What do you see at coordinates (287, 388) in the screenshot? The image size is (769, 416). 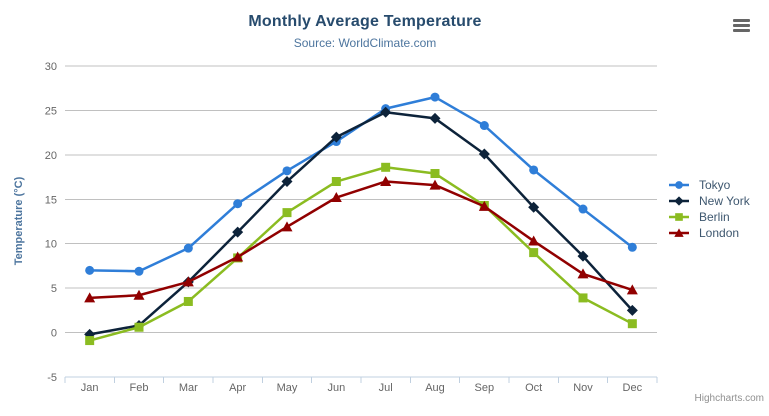 I see `x-axis-tick-label: May` at bounding box center [287, 388].